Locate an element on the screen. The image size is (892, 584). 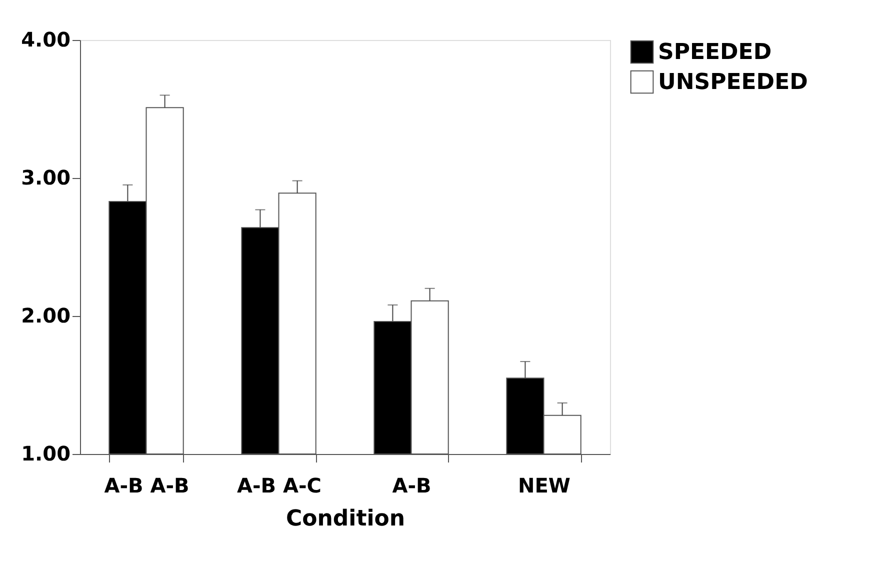
x-tick-label: A-B A-C is located at coordinates (279, 486).